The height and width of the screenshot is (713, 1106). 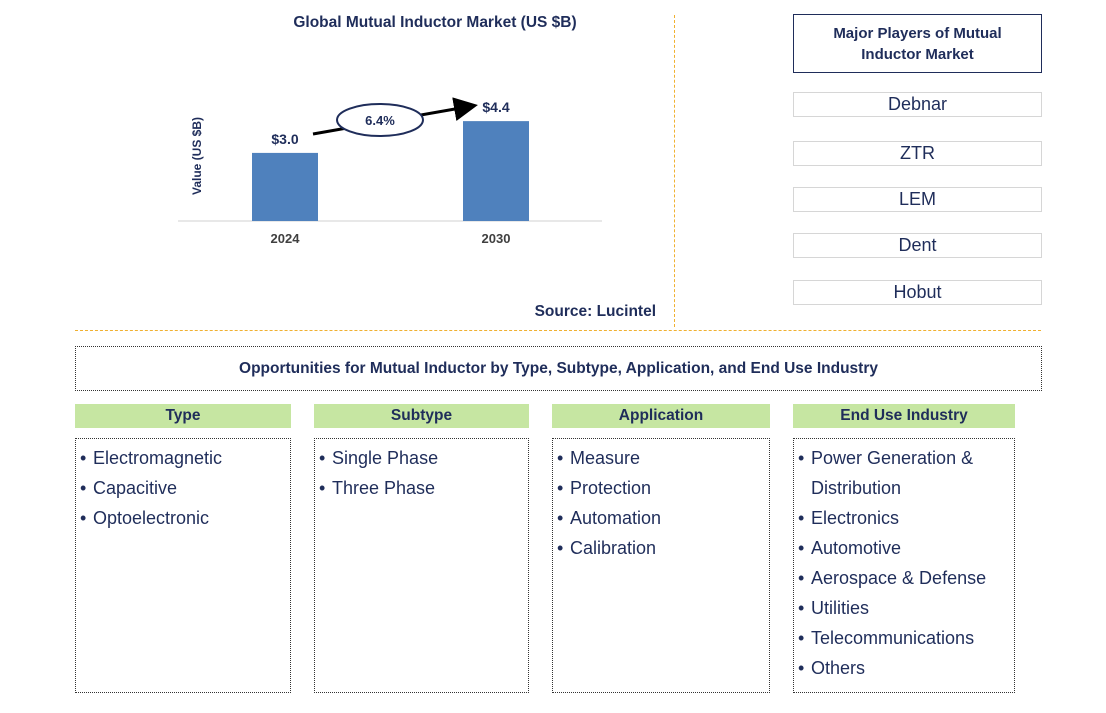 What do you see at coordinates (284, 139) in the screenshot?
I see `value-label: $3.0` at bounding box center [284, 139].